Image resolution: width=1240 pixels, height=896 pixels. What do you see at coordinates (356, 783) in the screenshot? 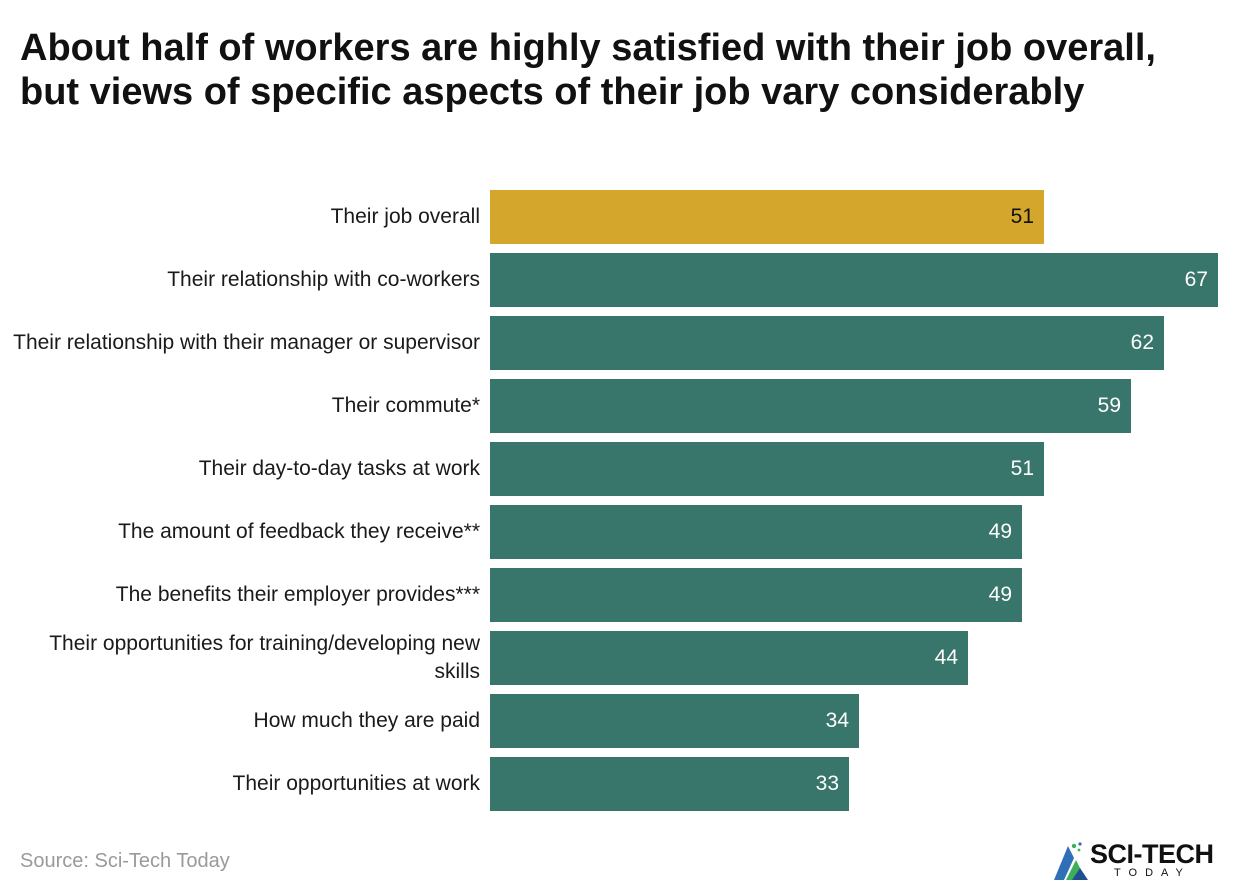
I see `bar-label: Their opportunities at work` at bounding box center [356, 783].